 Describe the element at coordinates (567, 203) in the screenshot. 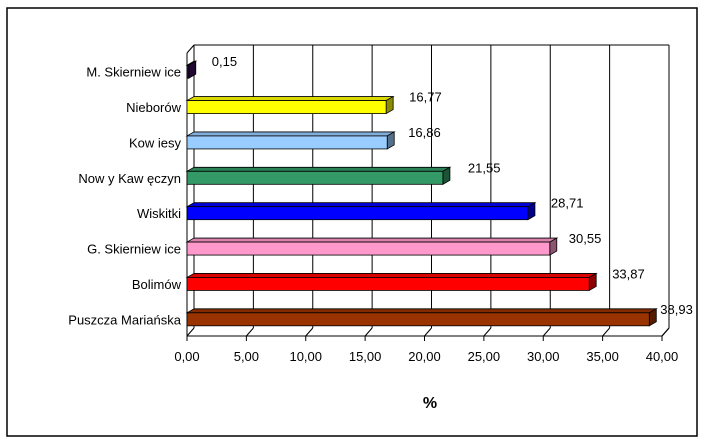

I see `value-label-4: 28,71` at that location.